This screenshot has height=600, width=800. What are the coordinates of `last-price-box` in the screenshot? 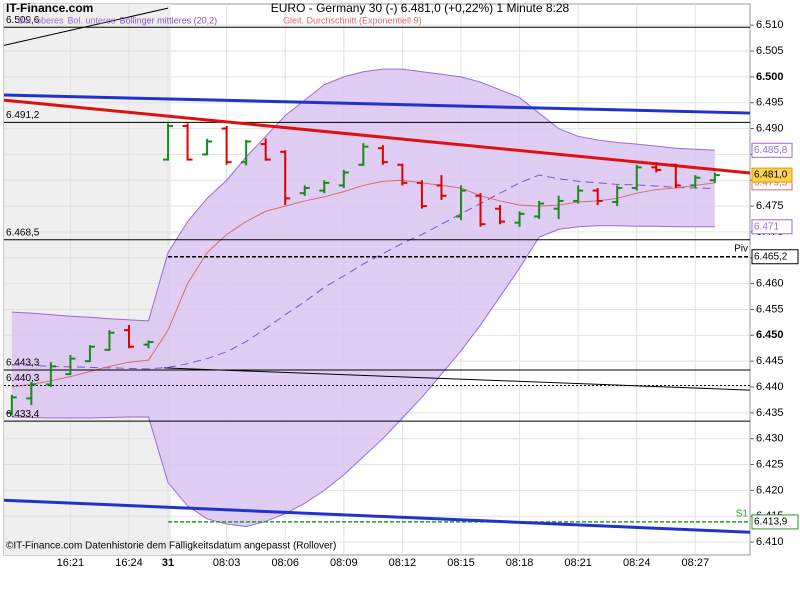 It's located at (772, 175).